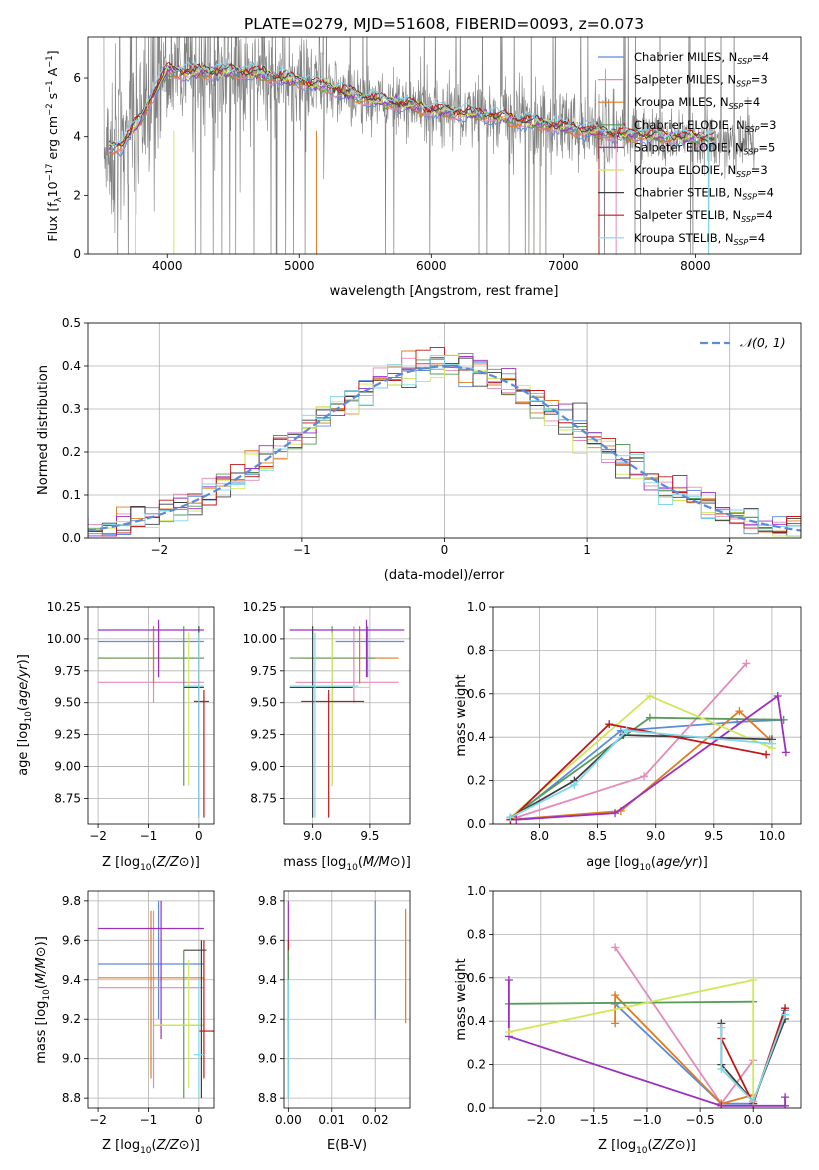 The image size is (819, 1170). I want to click on legend-label: Salpeter STELIB, NSSP=4, so click(703, 216).